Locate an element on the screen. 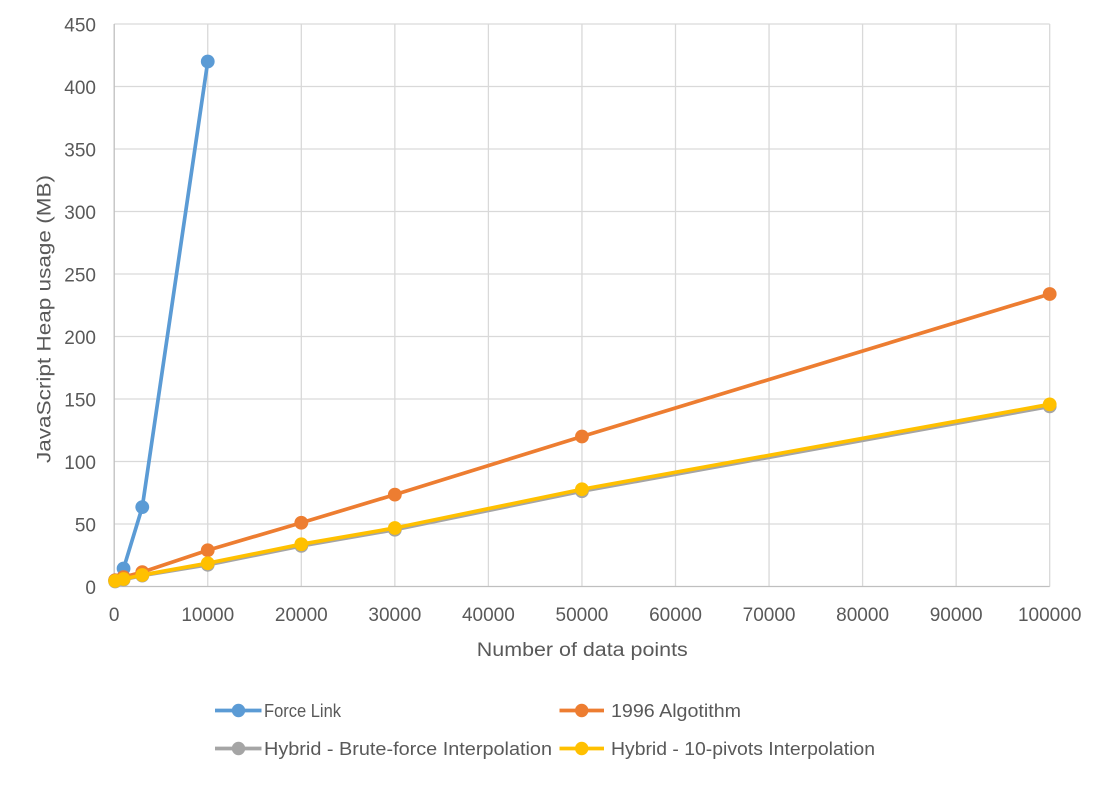  svg-text: 150 is located at coordinates (80, 401).